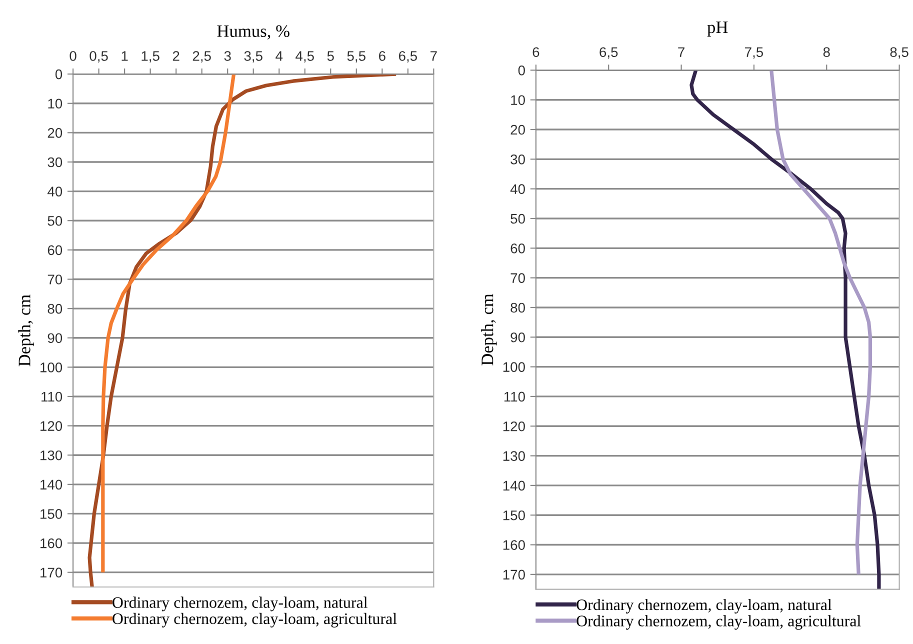 This screenshot has width=913, height=644. What do you see at coordinates (99, 57) in the screenshot?
I see `x-tick-label: 0,5` at bounding box center [99, 57].